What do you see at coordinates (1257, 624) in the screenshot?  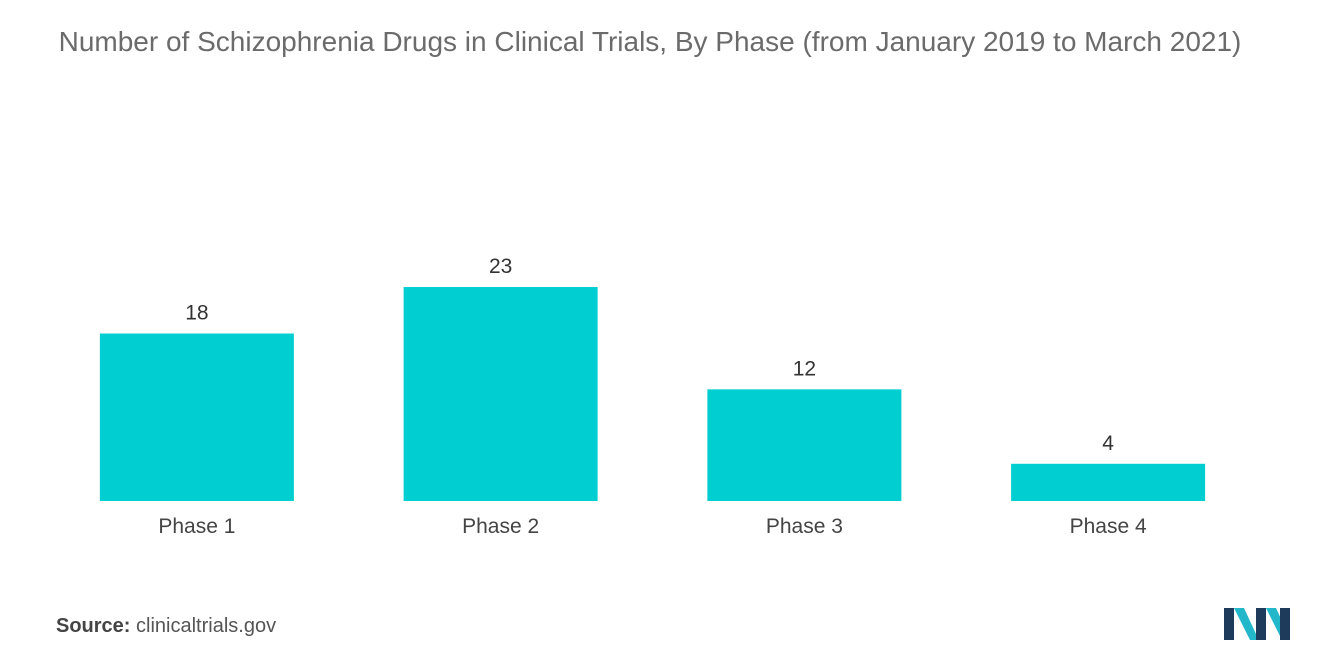 I see `mordor-intelligence-logo-icon` at bounding box center [1257, 624].